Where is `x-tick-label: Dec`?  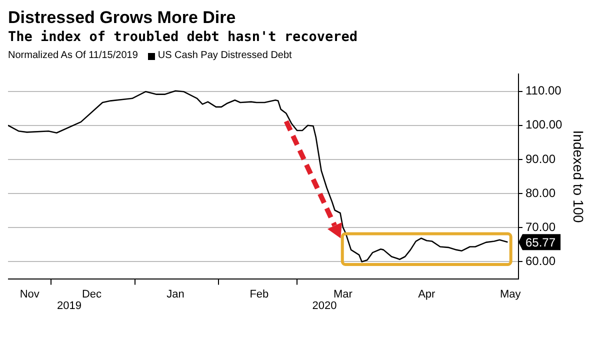 x-tick-label: Dec is located at coordinates (92, 294).